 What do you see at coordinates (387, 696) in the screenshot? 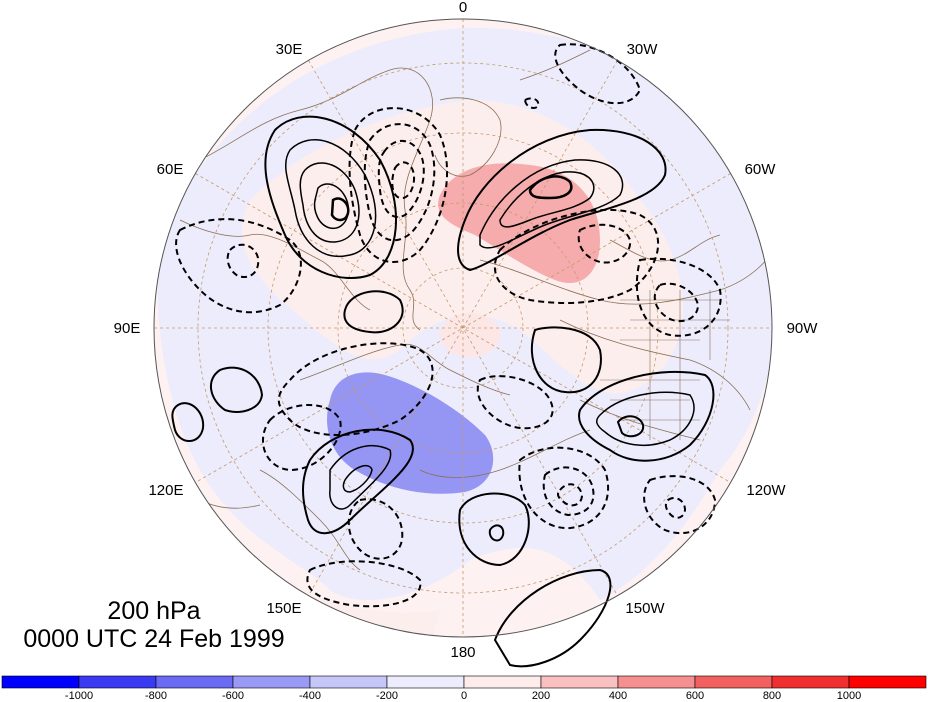
I see `colorbar-tick-label: -200` at bounding box center [387, 696].